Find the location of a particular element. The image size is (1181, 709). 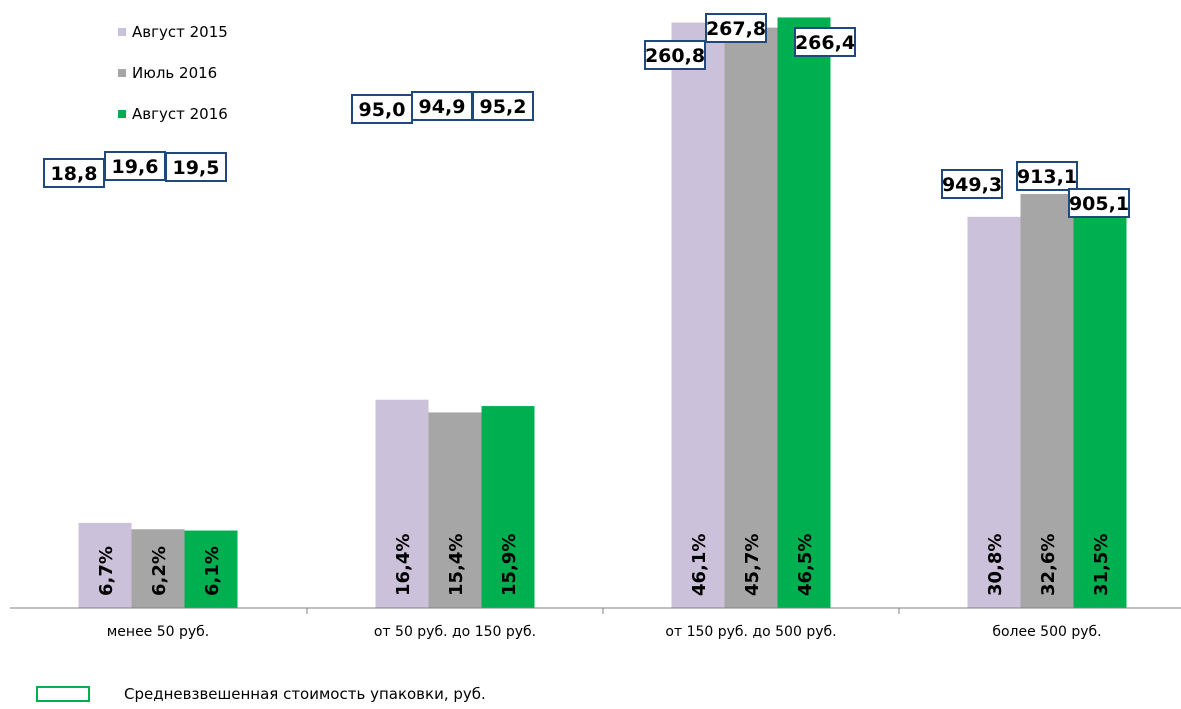

bar-share-label: 46,1% is located at coordinates (699, 565).